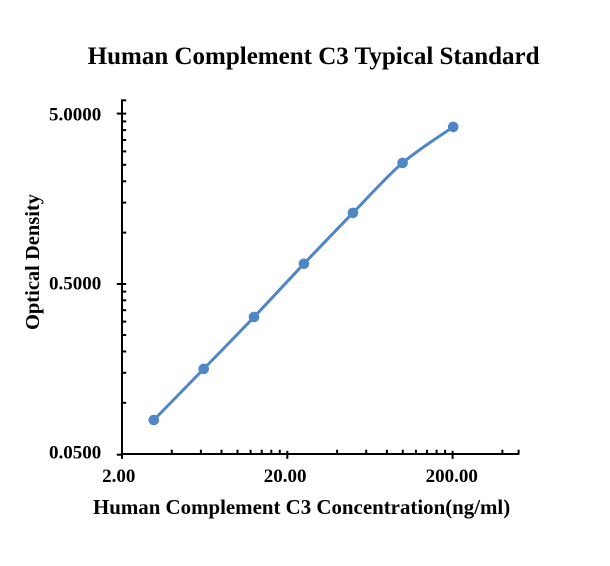  I want to click on svg-text: 0.5000, so click(75, 283).